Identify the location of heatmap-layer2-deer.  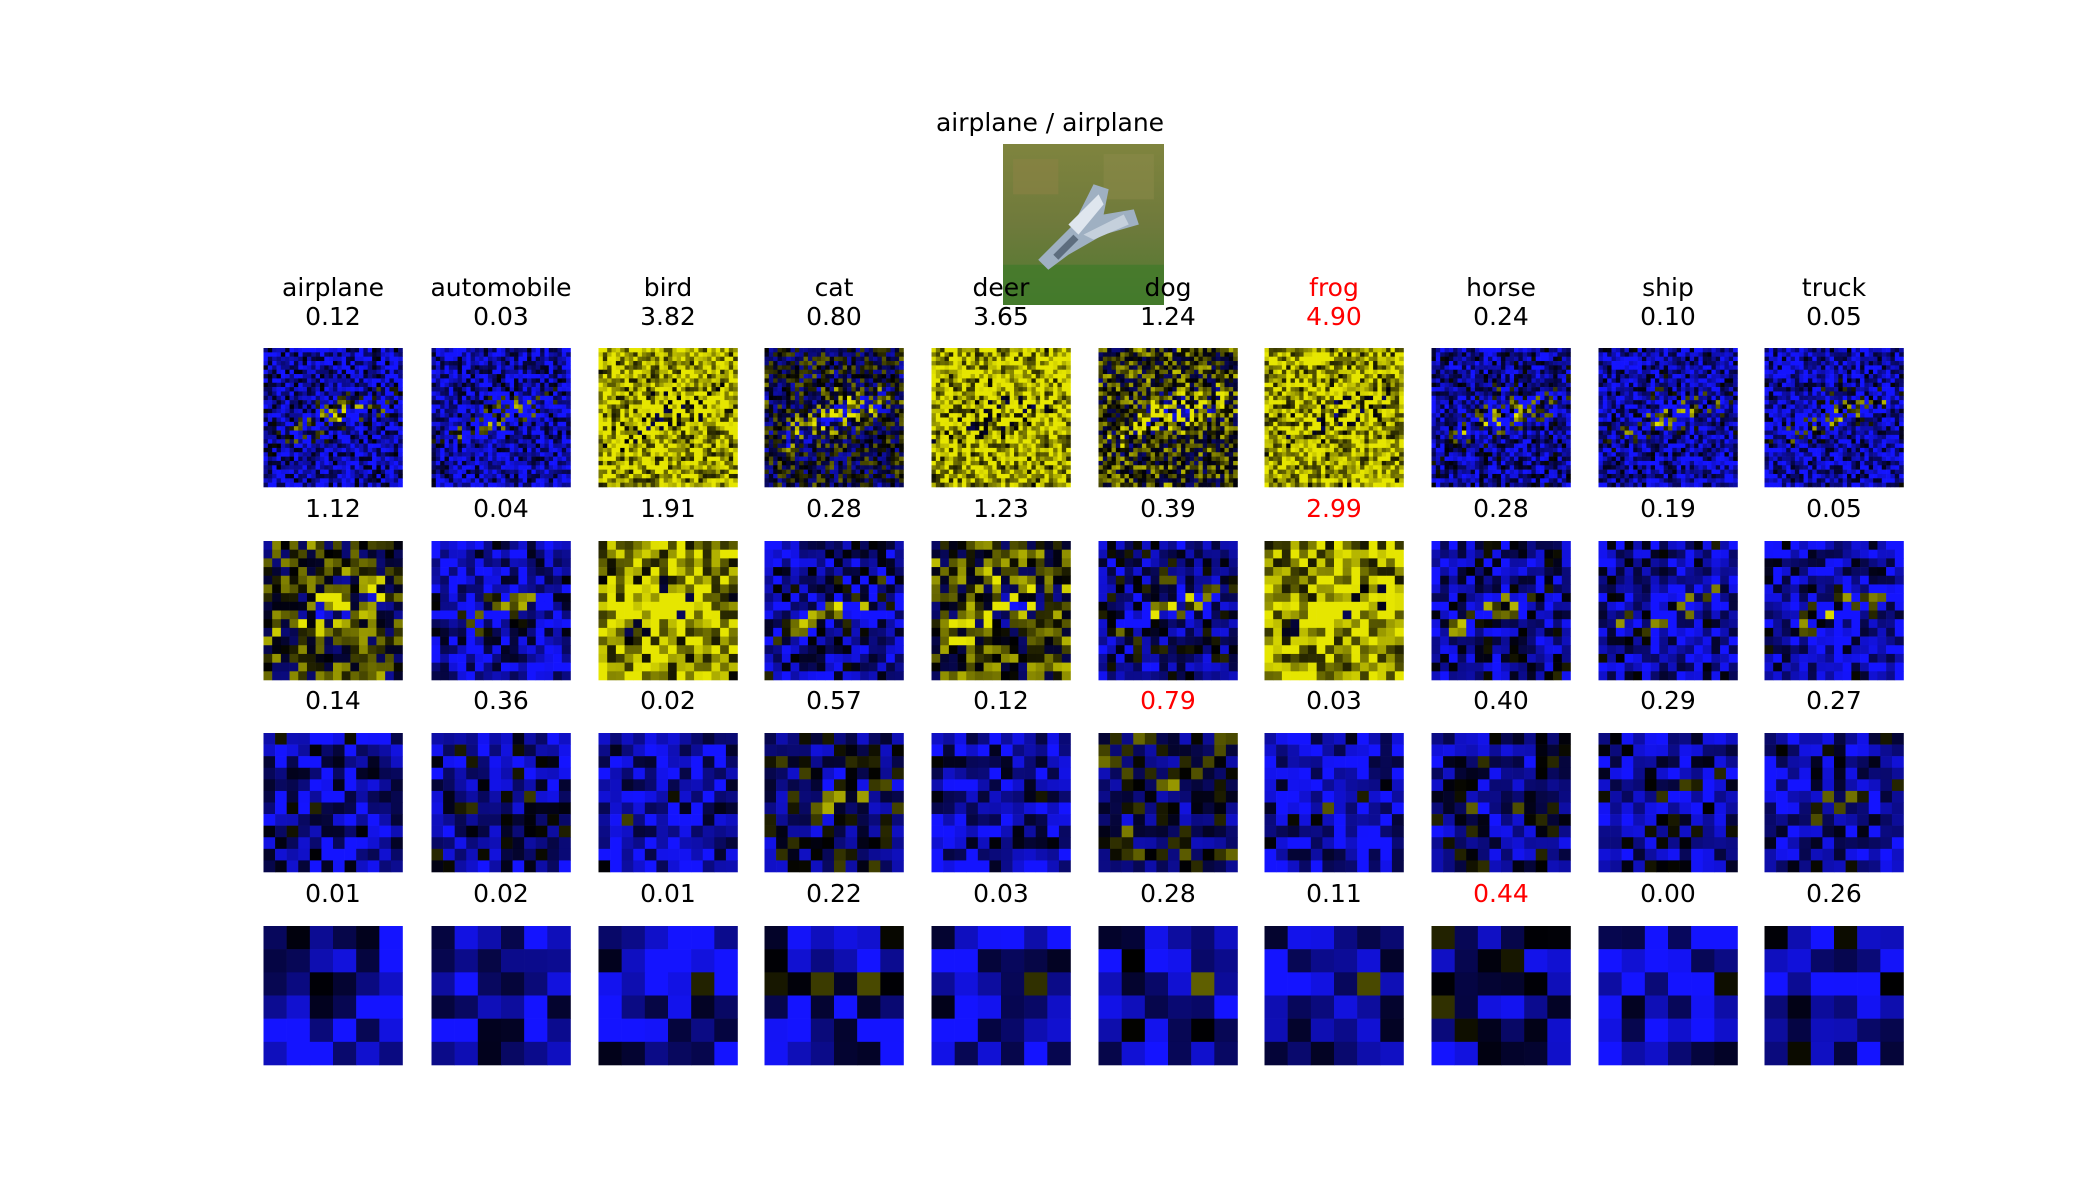
(1001, 611).